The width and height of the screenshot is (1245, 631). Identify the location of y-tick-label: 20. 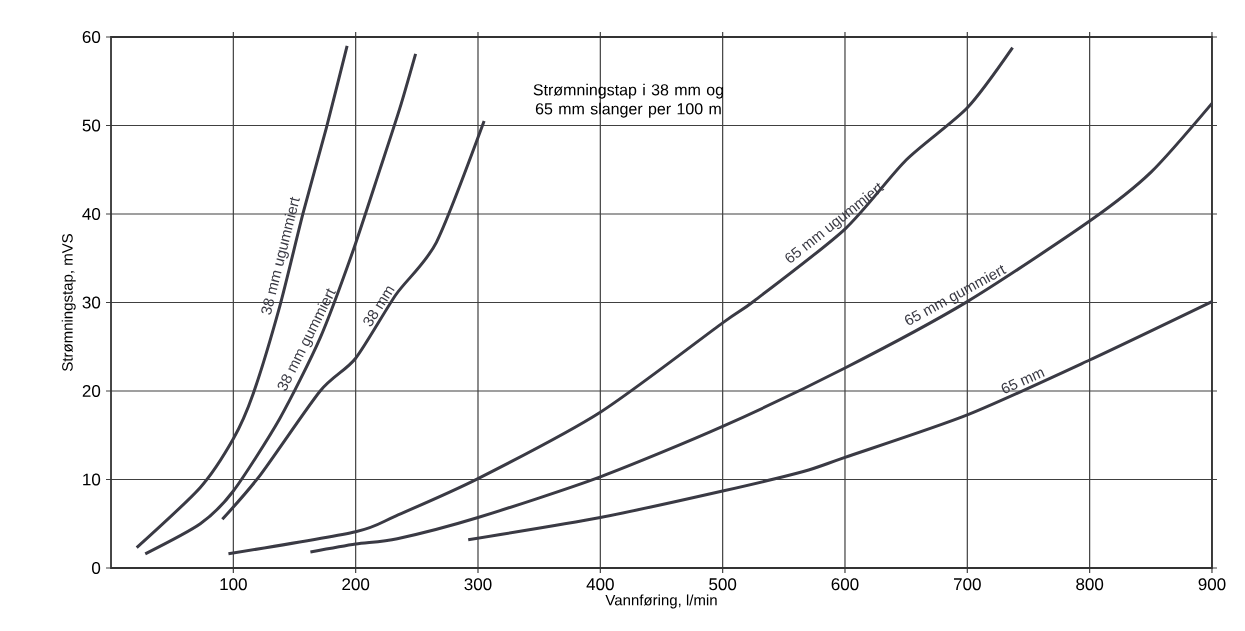
(91, 391).